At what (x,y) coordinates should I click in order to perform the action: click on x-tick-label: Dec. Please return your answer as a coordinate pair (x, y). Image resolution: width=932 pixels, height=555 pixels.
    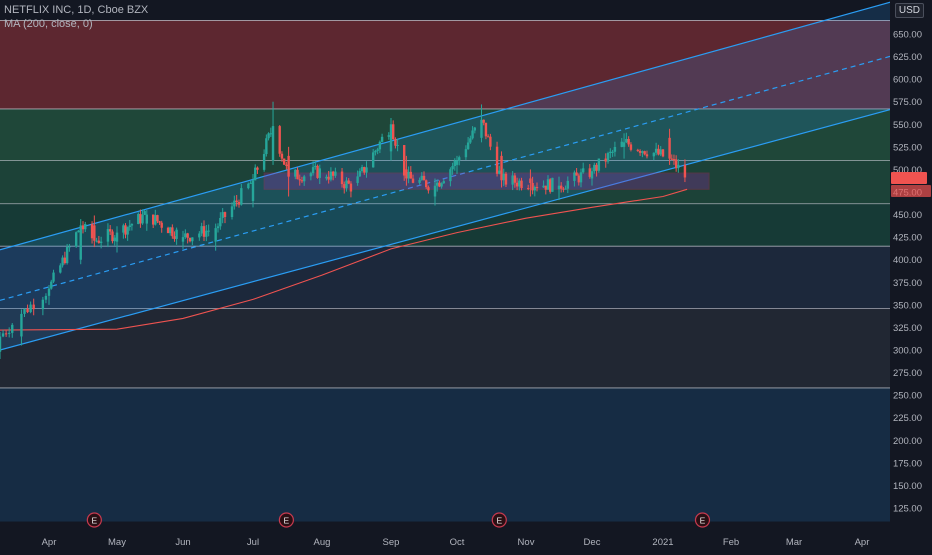
    Looking at the image, I should click on (592, 542).